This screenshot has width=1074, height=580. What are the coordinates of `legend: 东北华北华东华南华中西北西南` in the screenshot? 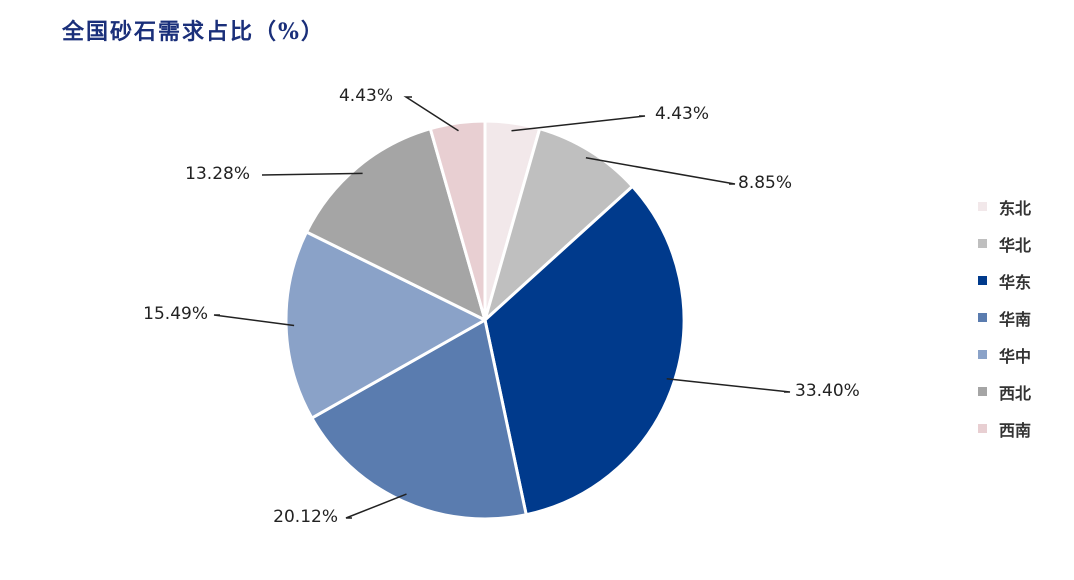 It's located at (1023, 317).